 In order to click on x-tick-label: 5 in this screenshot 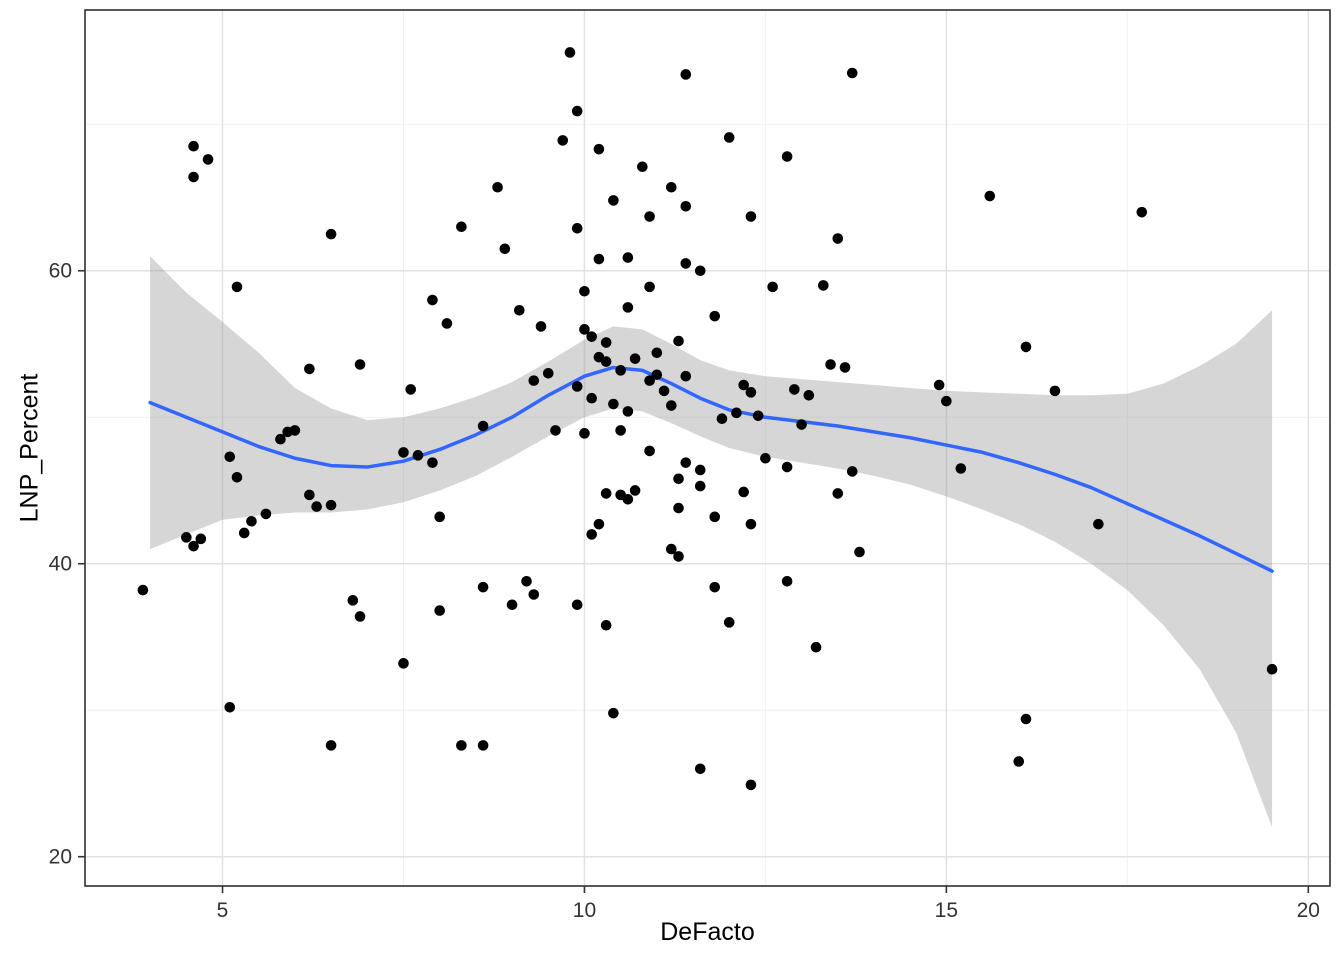, I will do `click(223, 910)`.